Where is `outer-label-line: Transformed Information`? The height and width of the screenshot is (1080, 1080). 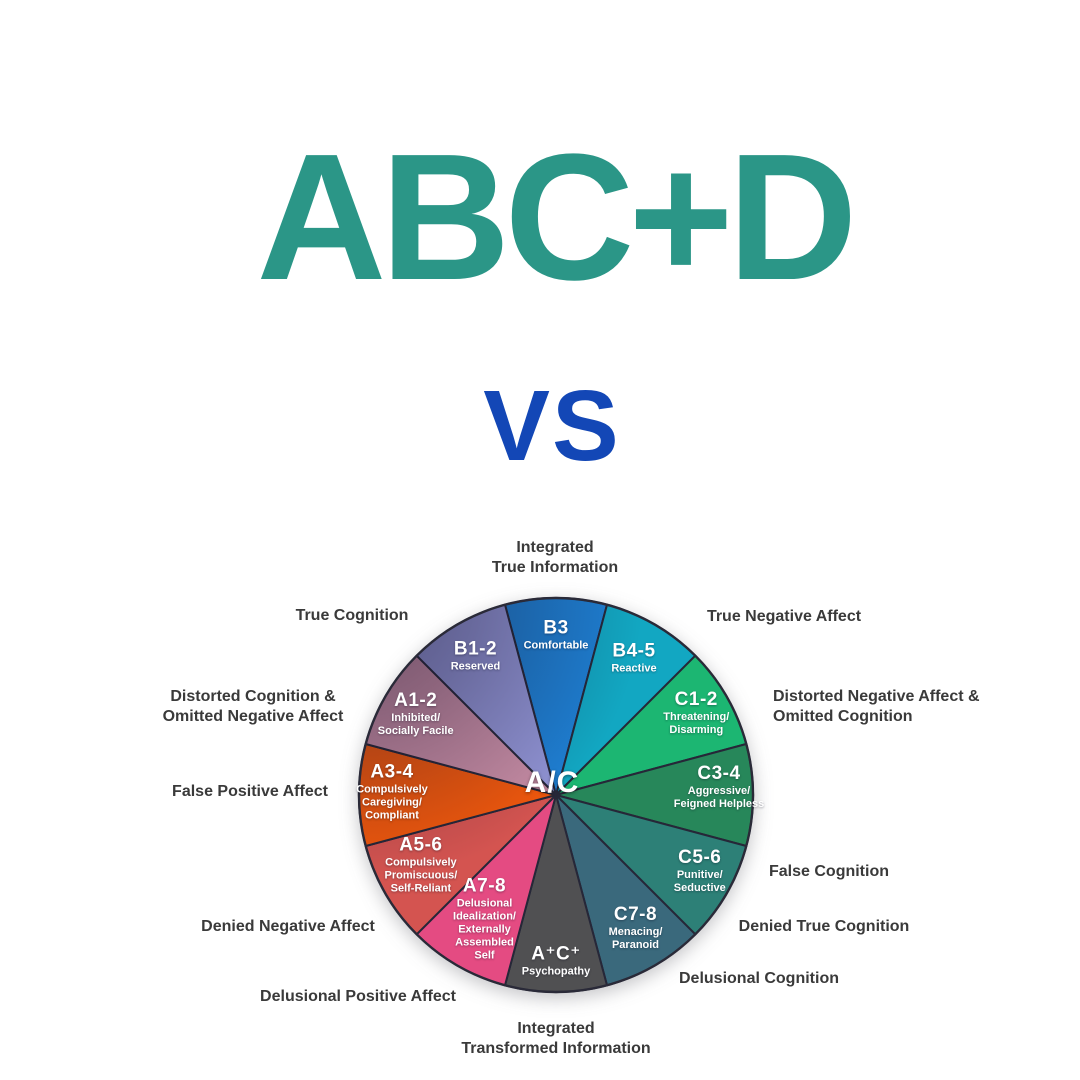 outer-label-line: Transformed Information is located at coordinates (556, 1048).